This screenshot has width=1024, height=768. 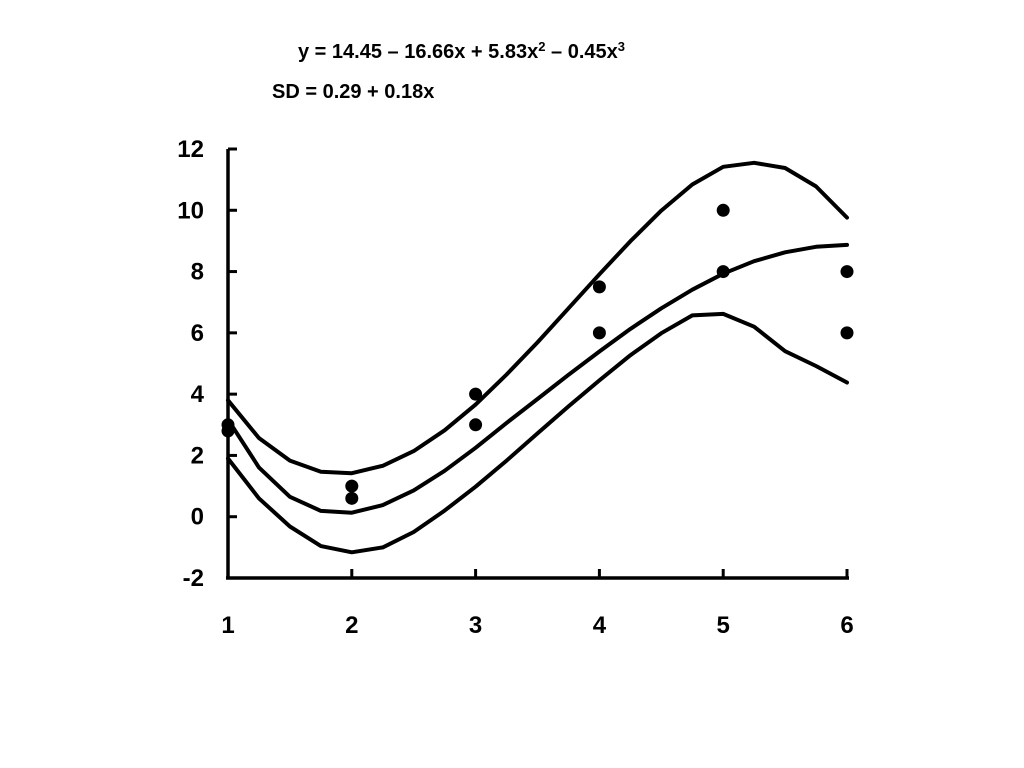 I want to click on y-tick-label: 0, so click(x=197, y=517).